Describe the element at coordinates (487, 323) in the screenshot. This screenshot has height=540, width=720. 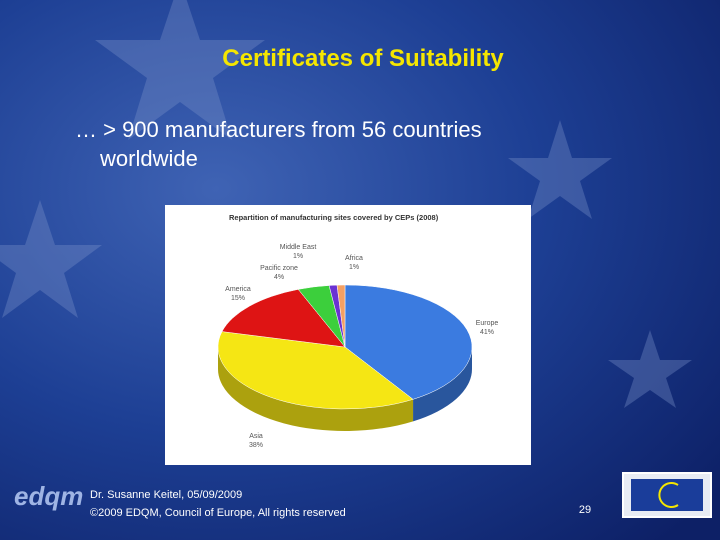
I see `slice-label: Europe` at that location.